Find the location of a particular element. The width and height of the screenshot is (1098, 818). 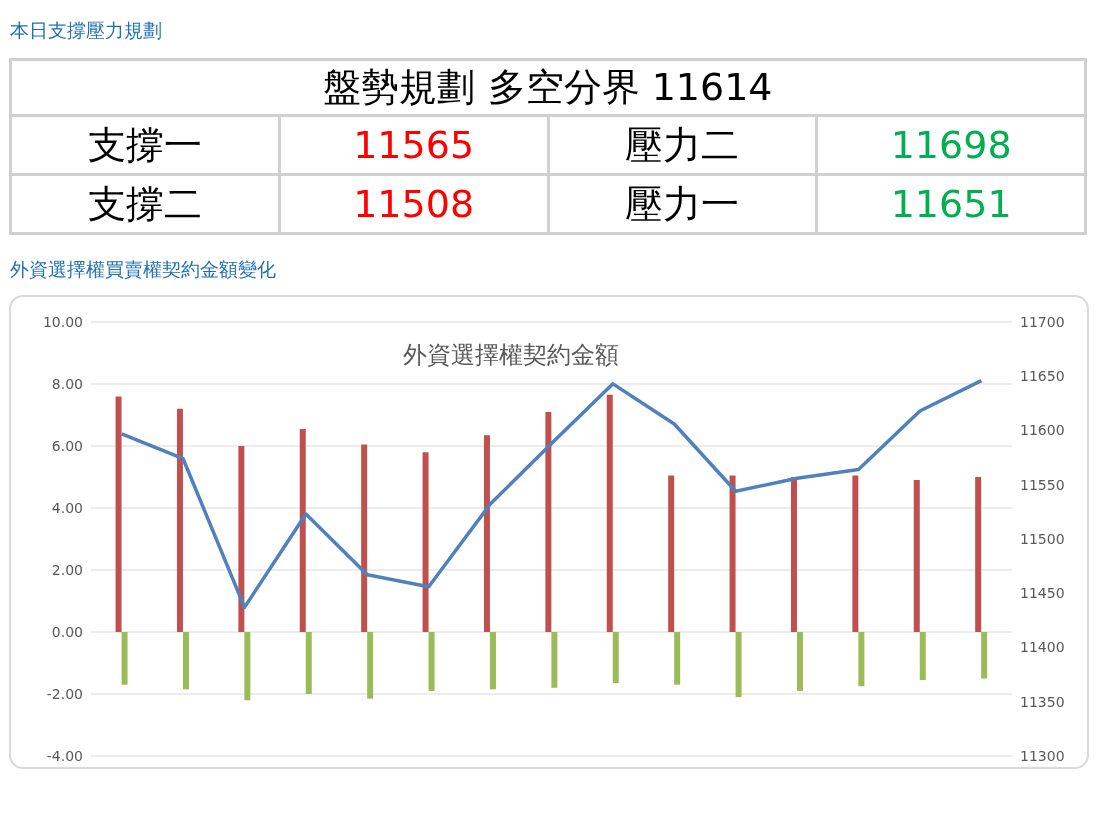

y-tick-label: 8.00 is located at coordinates (67, 383).